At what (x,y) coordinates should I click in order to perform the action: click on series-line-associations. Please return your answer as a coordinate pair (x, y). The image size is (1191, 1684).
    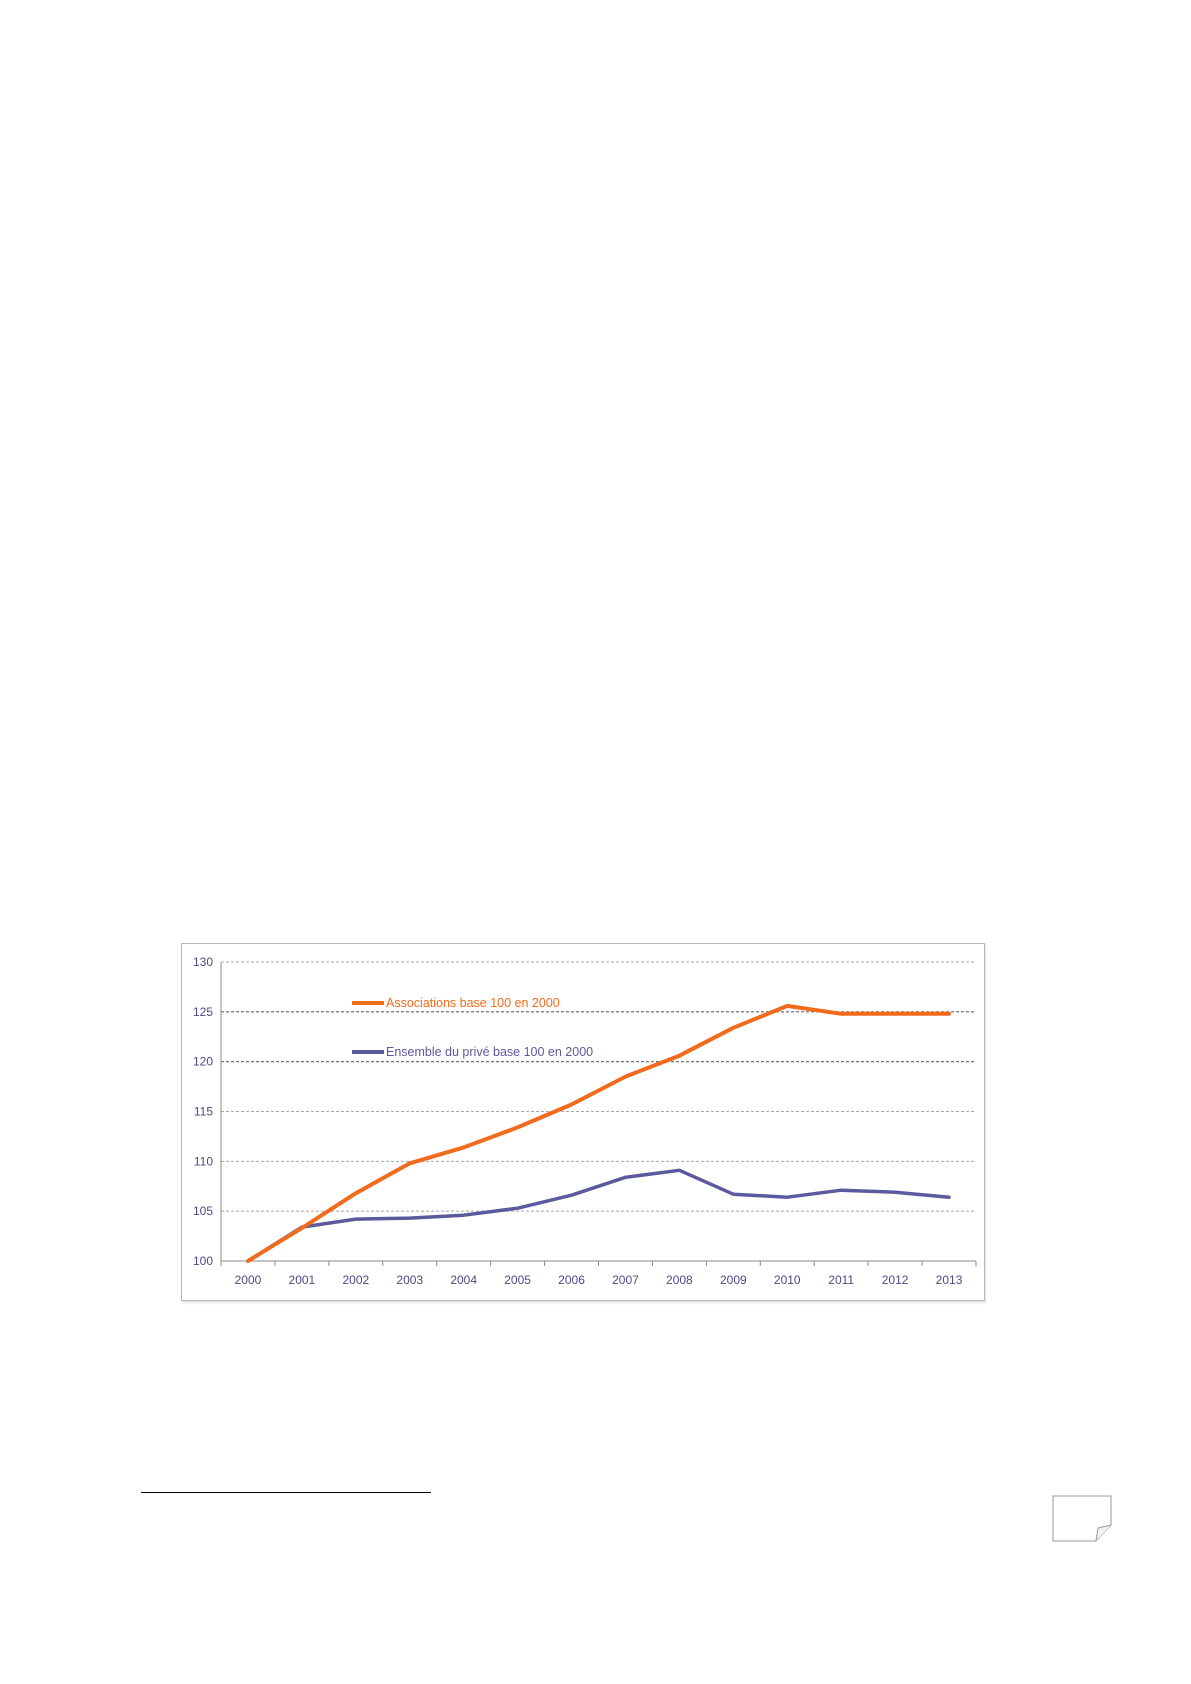
    Looking at the image, I should click on (598, 1133).